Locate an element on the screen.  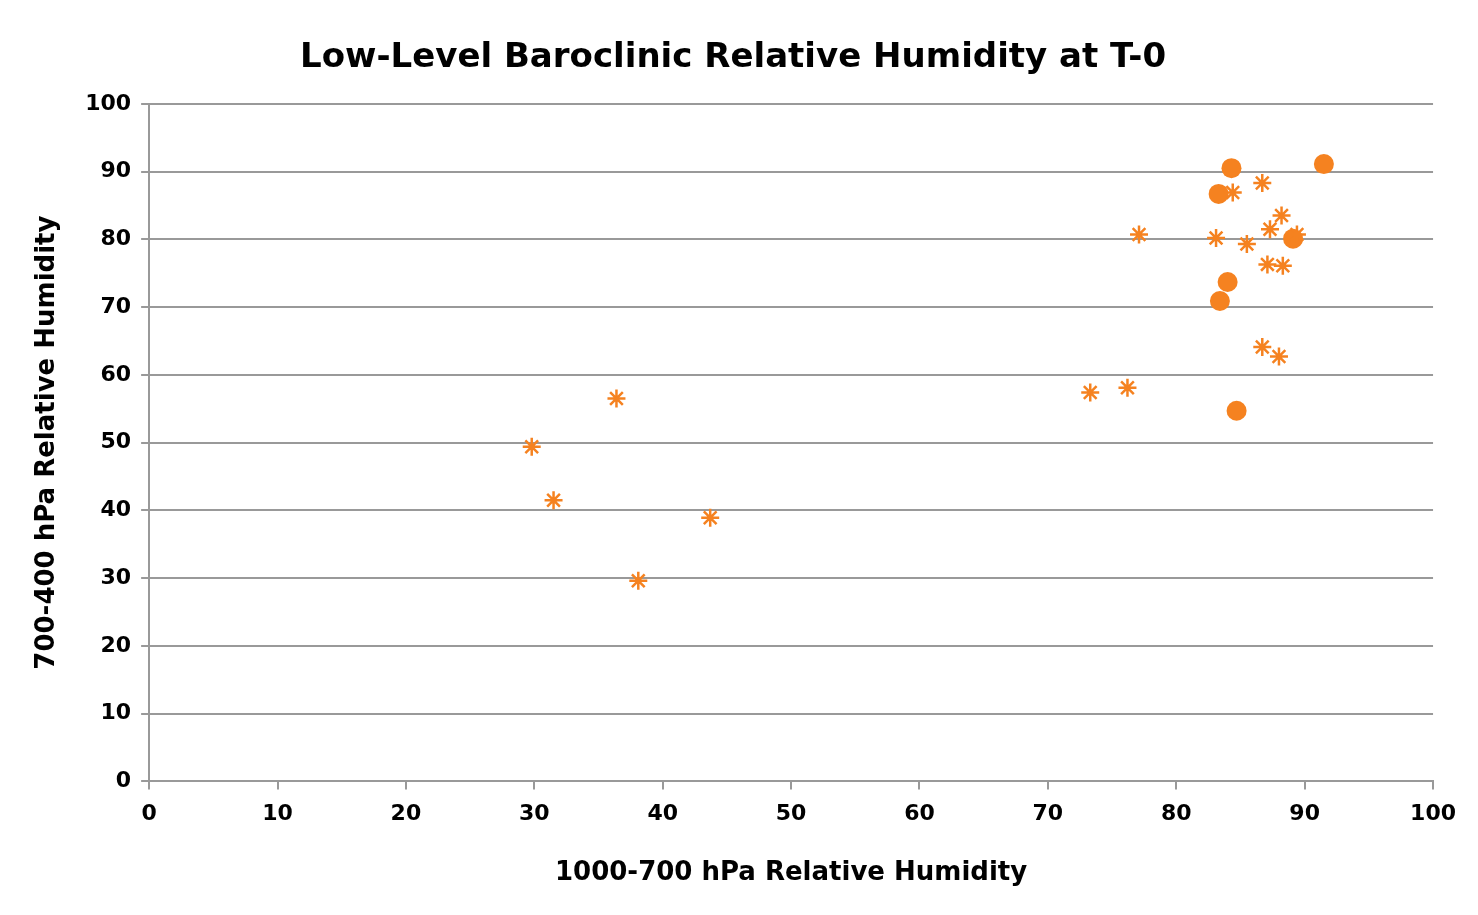
x-tick-label: 20 is located at coordinates (406, 813).